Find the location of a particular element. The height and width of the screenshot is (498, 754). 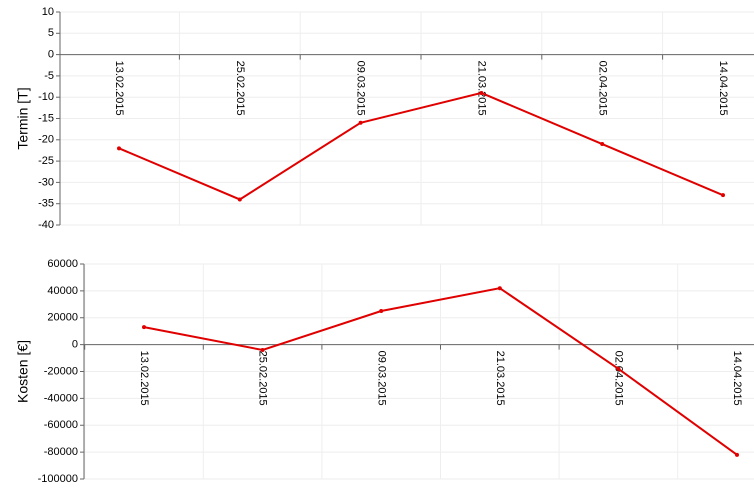

y-tick-label: -25 is located at coordinates (46, 161).